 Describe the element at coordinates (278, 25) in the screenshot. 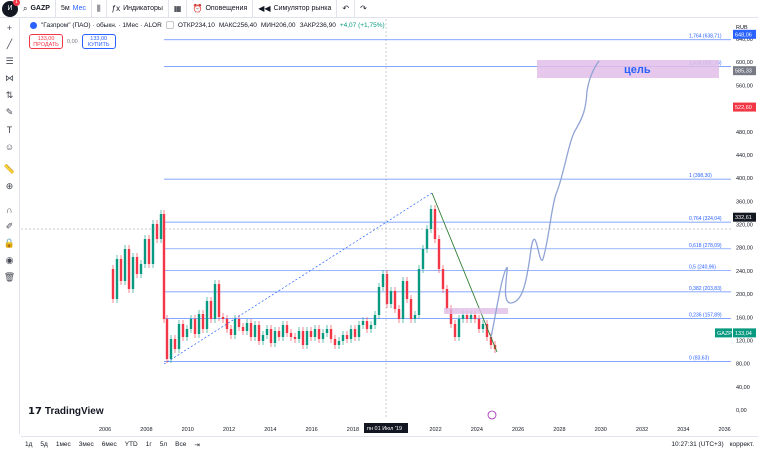

I see `ohlc-low: МИН206,00` at that location.